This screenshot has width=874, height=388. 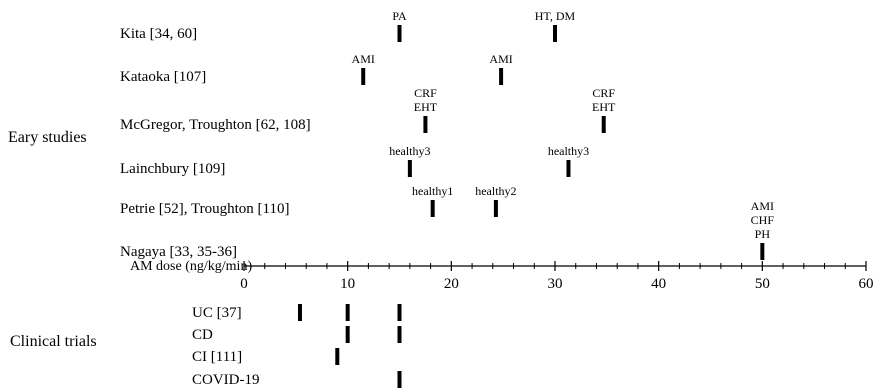 What do you see at coordinates (348, 25) in the screenshot?
I see `early-study-row: Kita [34, 60] PA HT, DM` at bounding box center [348, 25].